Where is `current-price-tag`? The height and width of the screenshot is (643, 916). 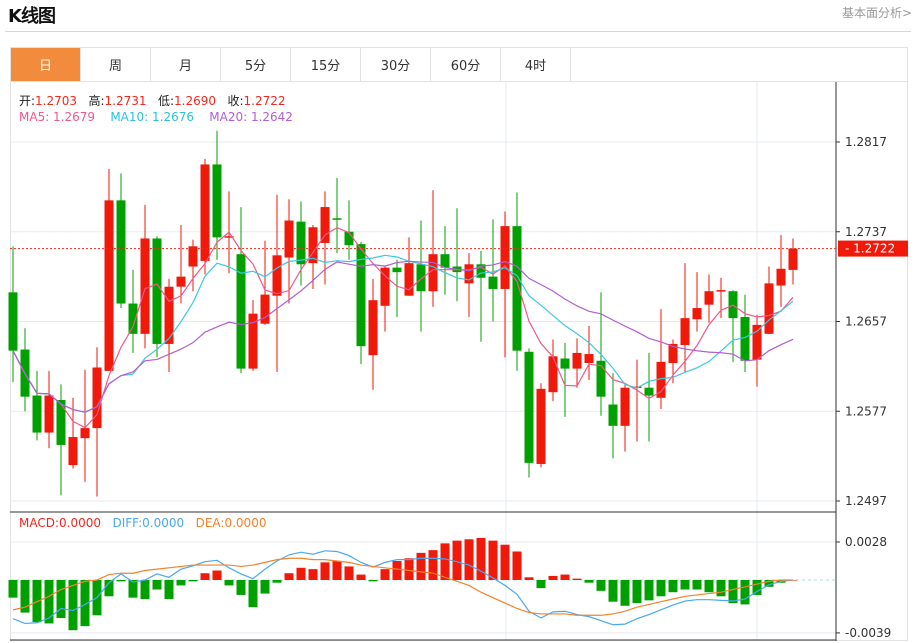
current-price-tag is located at coordinates (873, 248).